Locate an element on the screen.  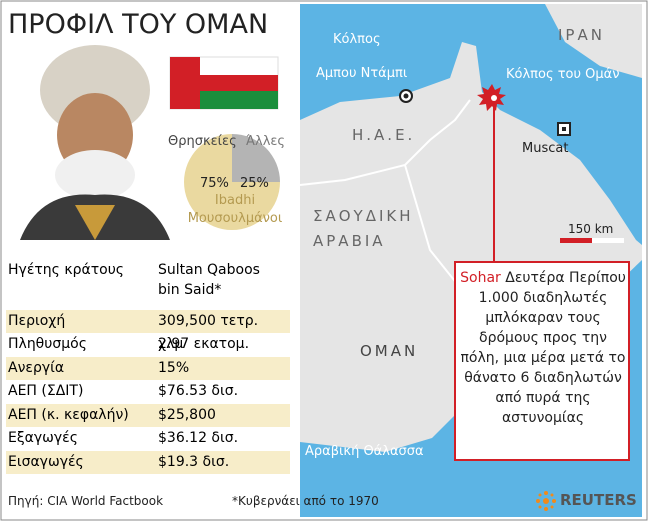
flag is located at coordinates (224, 83).